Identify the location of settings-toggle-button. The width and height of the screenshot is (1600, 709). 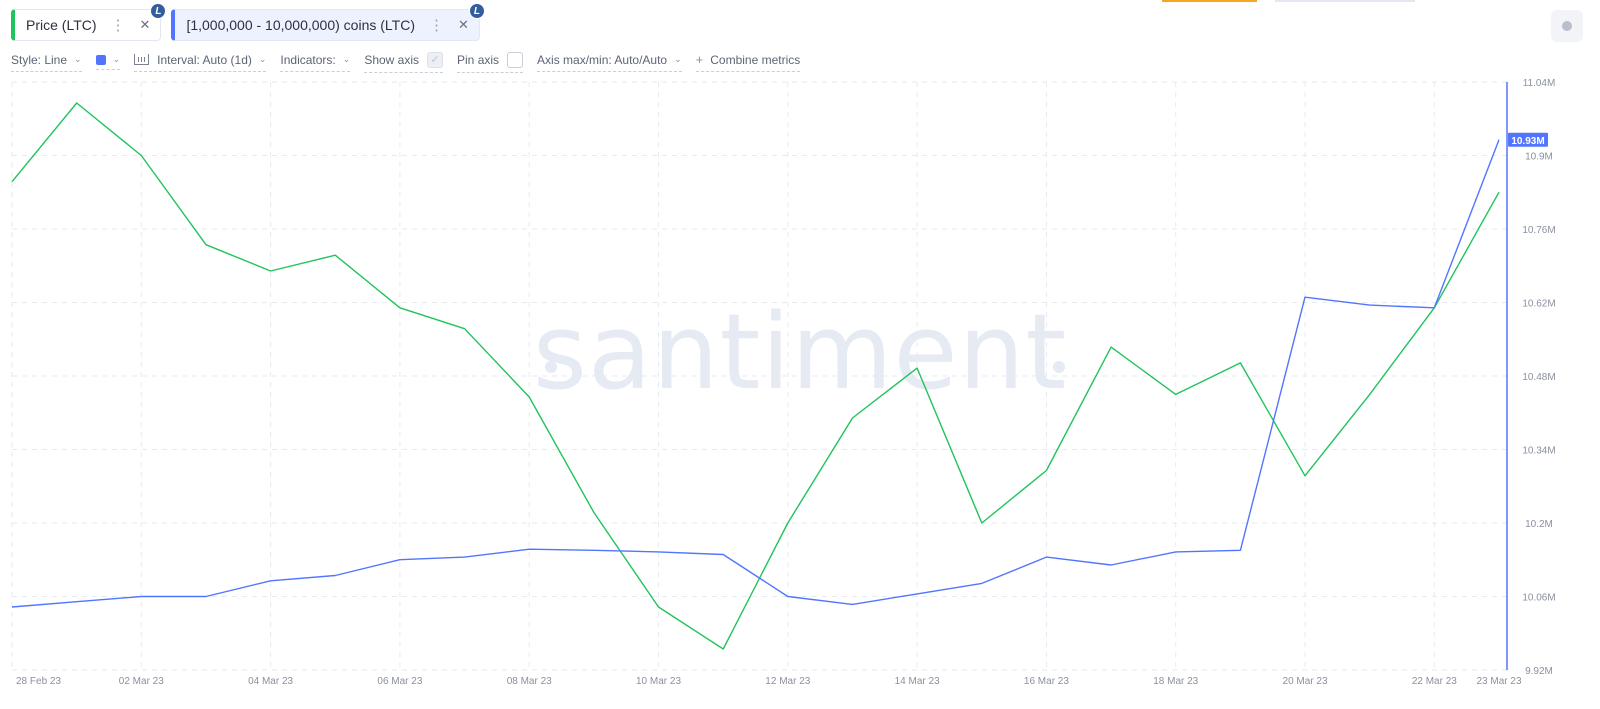
(1567, 26).